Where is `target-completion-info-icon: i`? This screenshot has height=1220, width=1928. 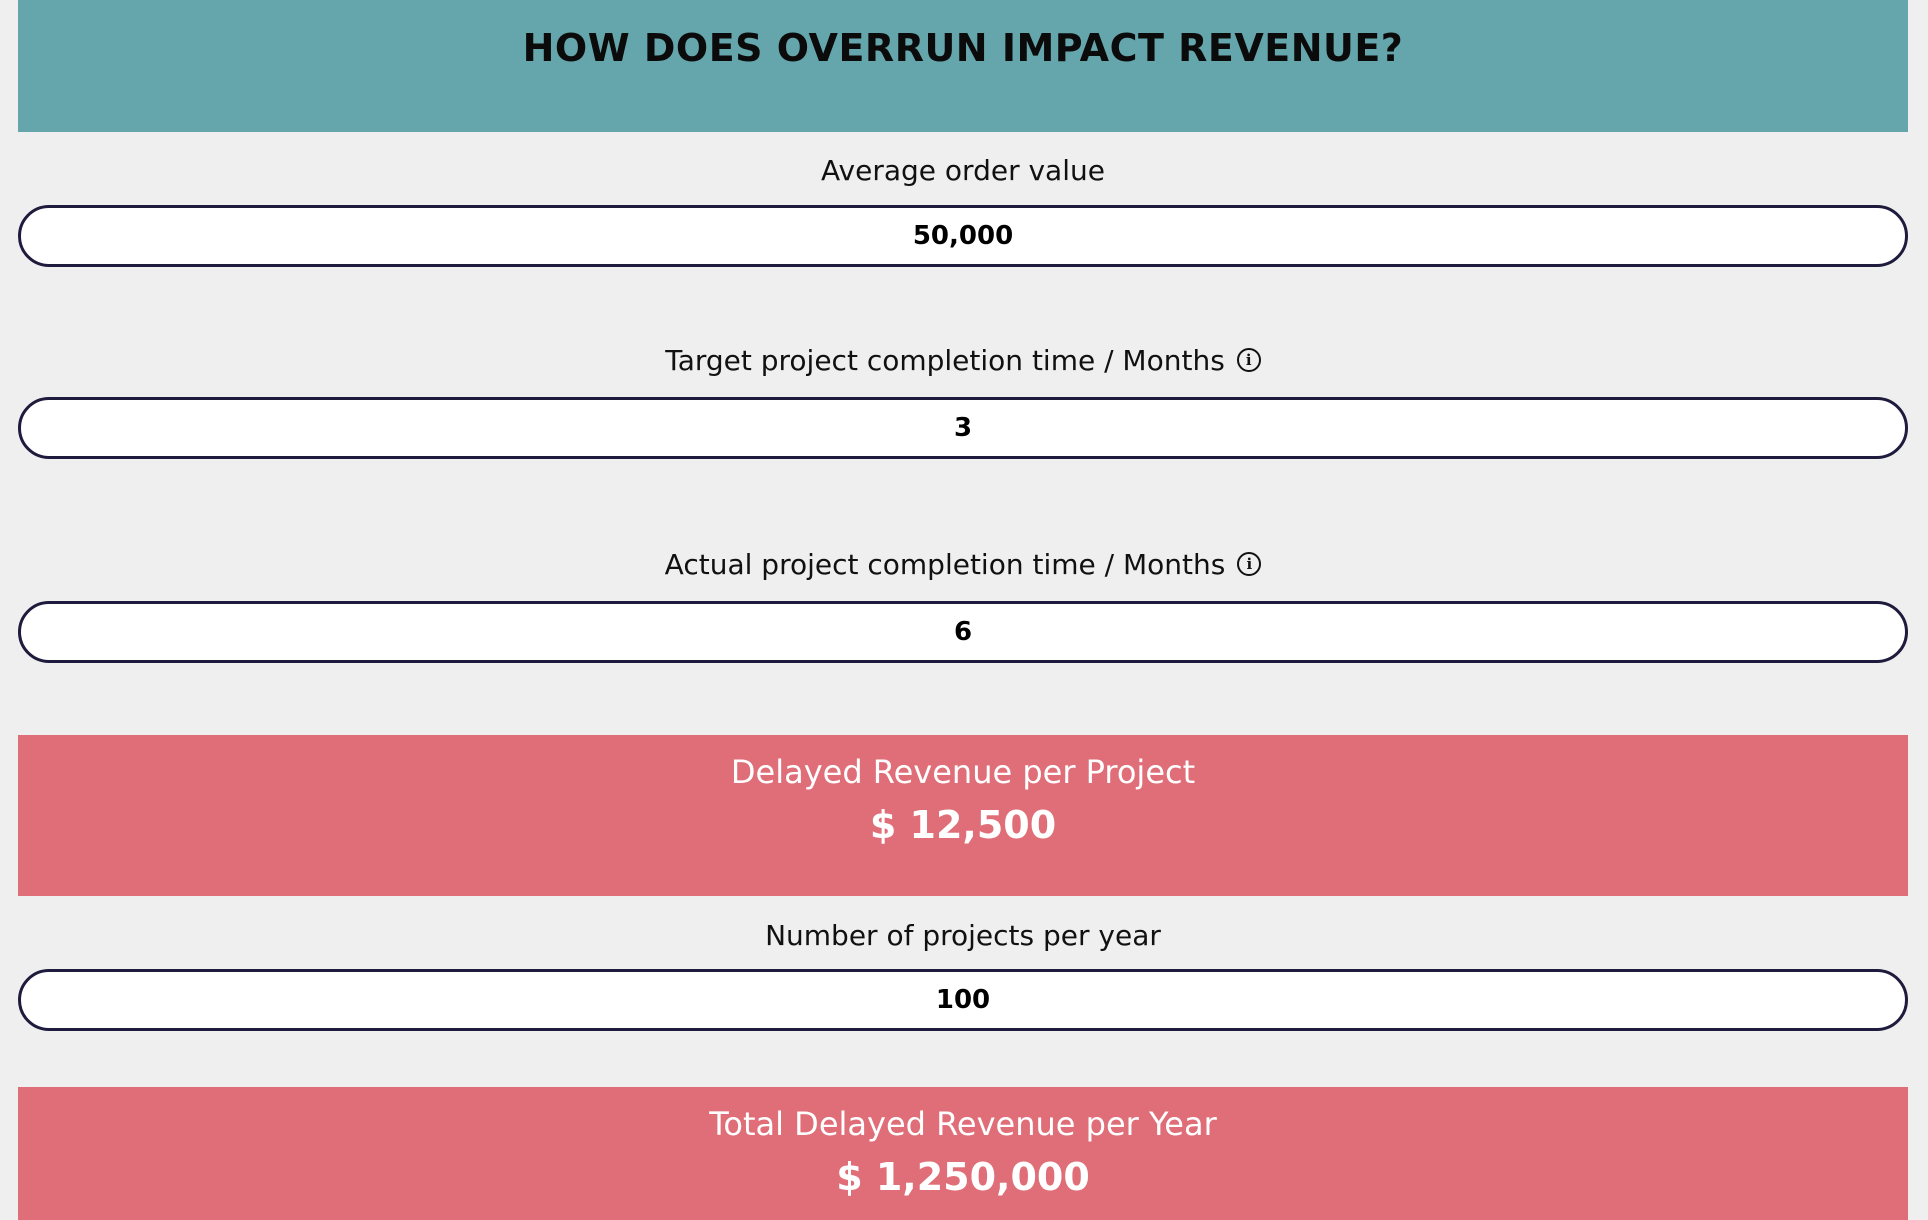
target-completion-info-icon: i is located at coordinates (1248, 360).